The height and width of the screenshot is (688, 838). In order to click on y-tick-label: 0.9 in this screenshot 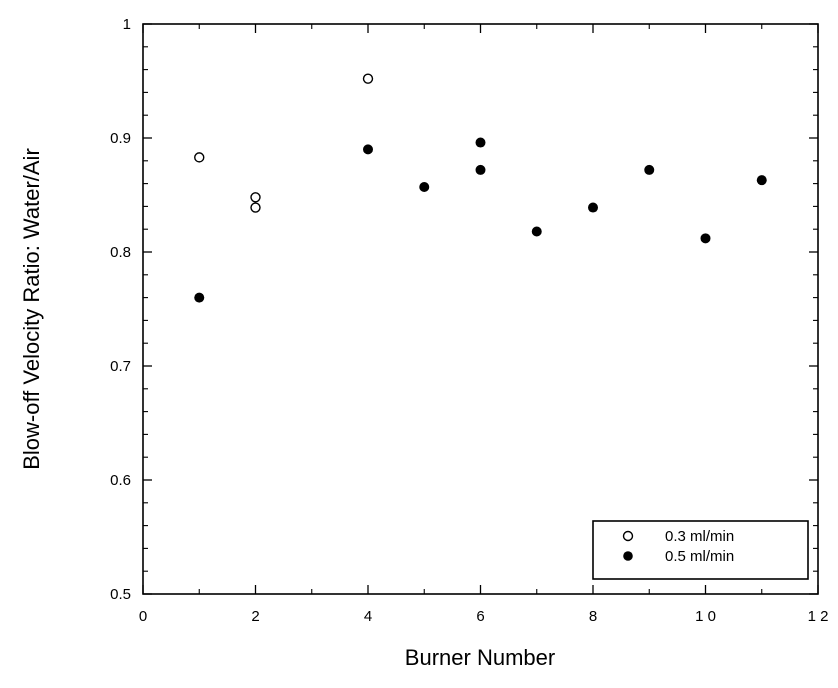, I will do `click(120, 138)`.